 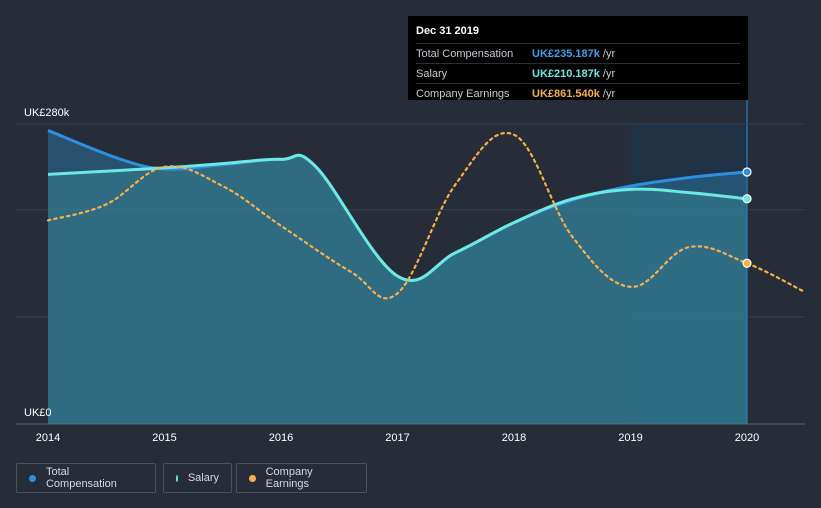 I want to click on tooltip-row-earnings: Company Earnings UK£861.540k /yr, so click(x=578, y=93).